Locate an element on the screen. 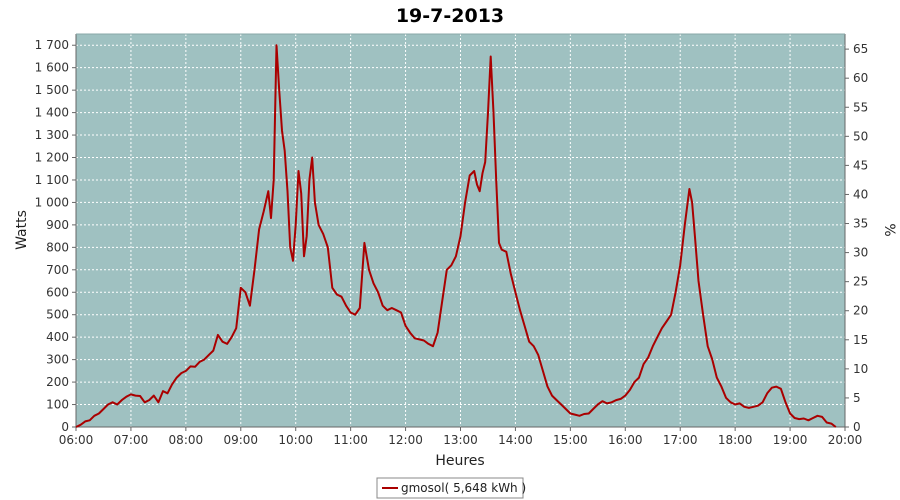  x-tick-label: 11:00 is located at coordinates (350, 440).